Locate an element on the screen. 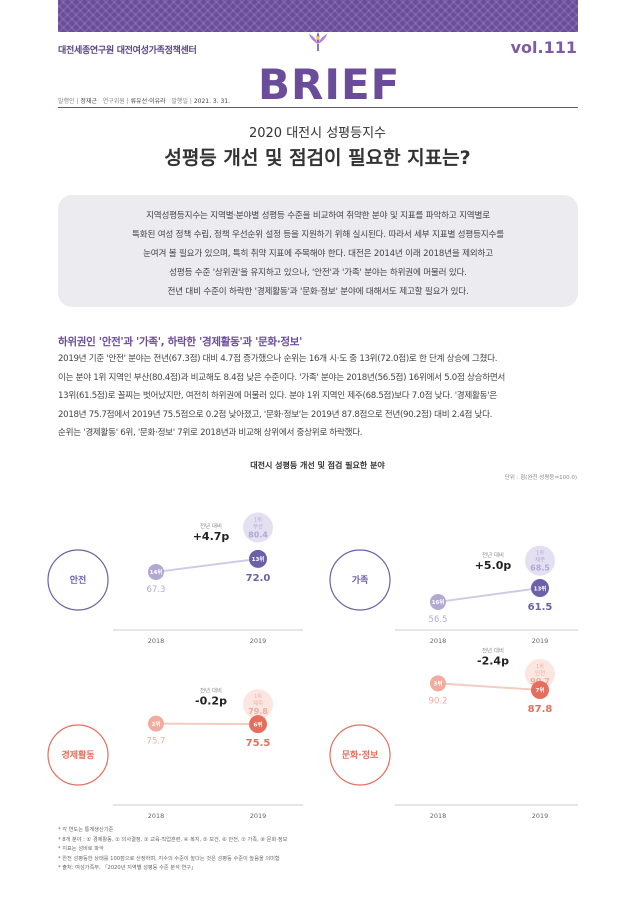  meta-editor-label: 연구위원 is located at coordinates (113, 101).